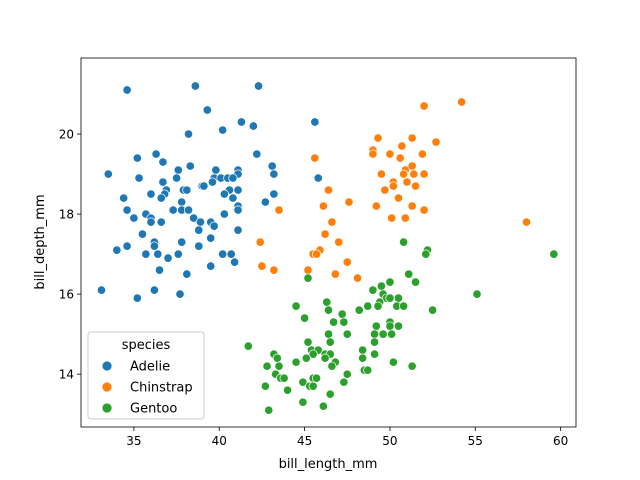  Describe the element at coordinates (66, 375) in the screenshot. I see `y-tick-label: 14` at that location.